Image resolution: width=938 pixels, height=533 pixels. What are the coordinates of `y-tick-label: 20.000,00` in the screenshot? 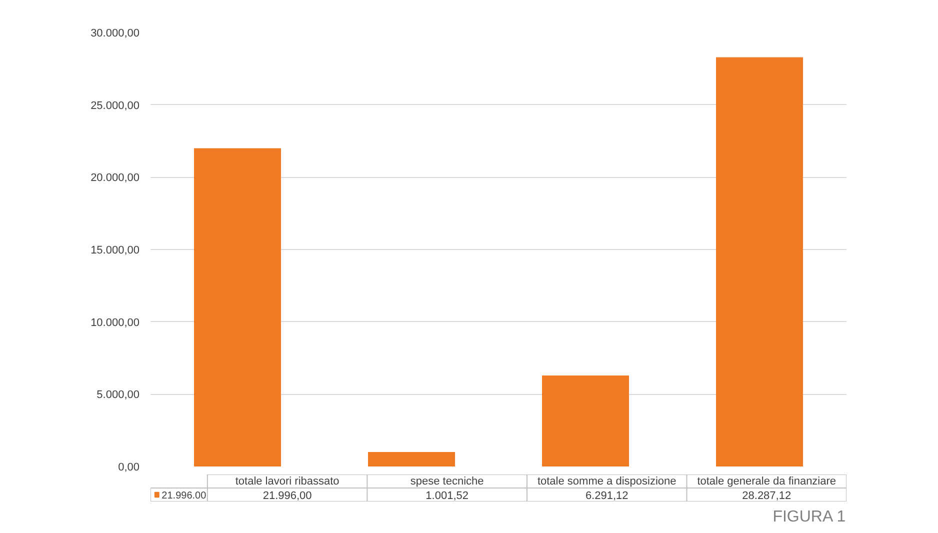 It's located at (115, 178).